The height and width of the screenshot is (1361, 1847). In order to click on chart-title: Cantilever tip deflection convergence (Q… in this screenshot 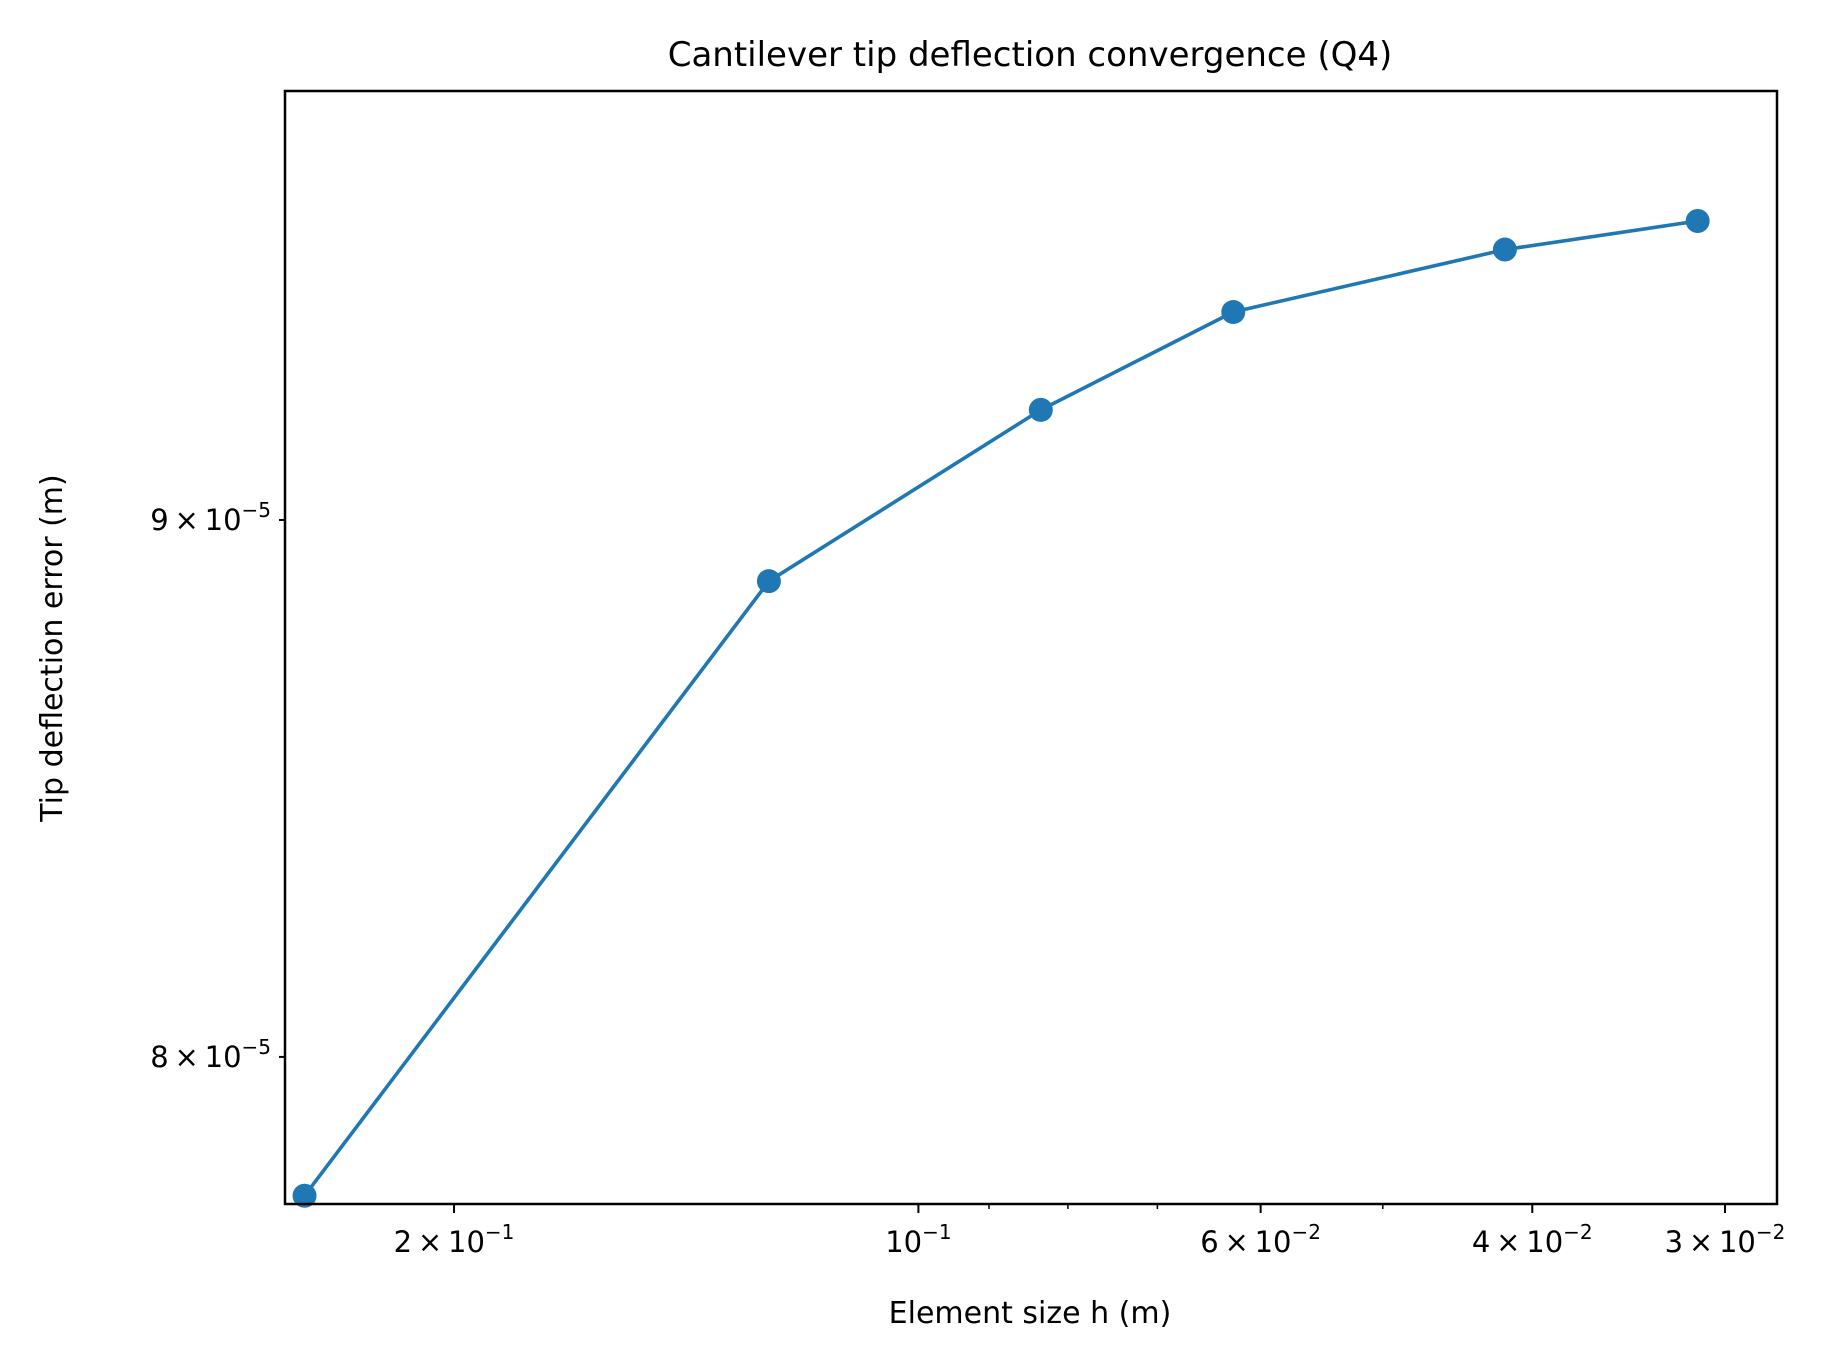, I will do `click(1030, 55)`.